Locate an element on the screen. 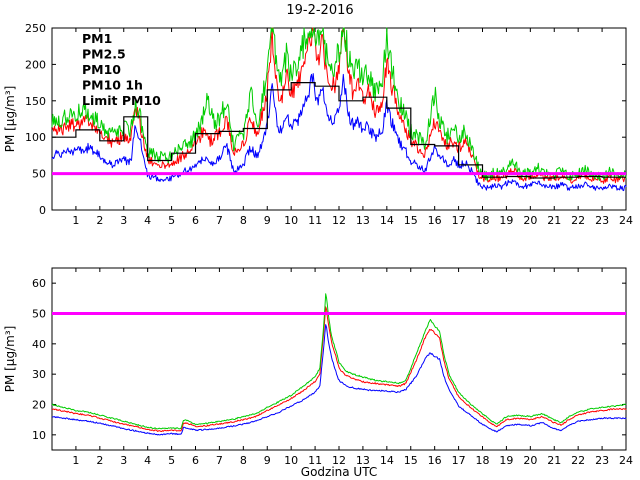 The image size is (640, 480). y-tick-label: 100 is located at coordinates (35, 137).